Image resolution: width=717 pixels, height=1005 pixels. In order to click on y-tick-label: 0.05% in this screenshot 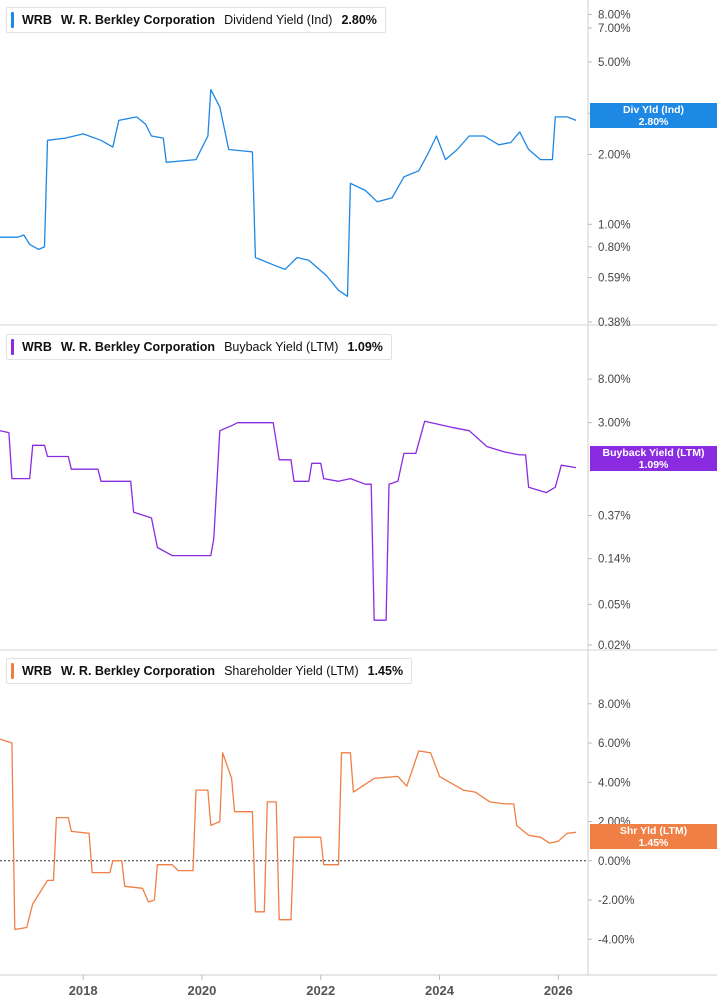, I will do `click(614, 605)`.